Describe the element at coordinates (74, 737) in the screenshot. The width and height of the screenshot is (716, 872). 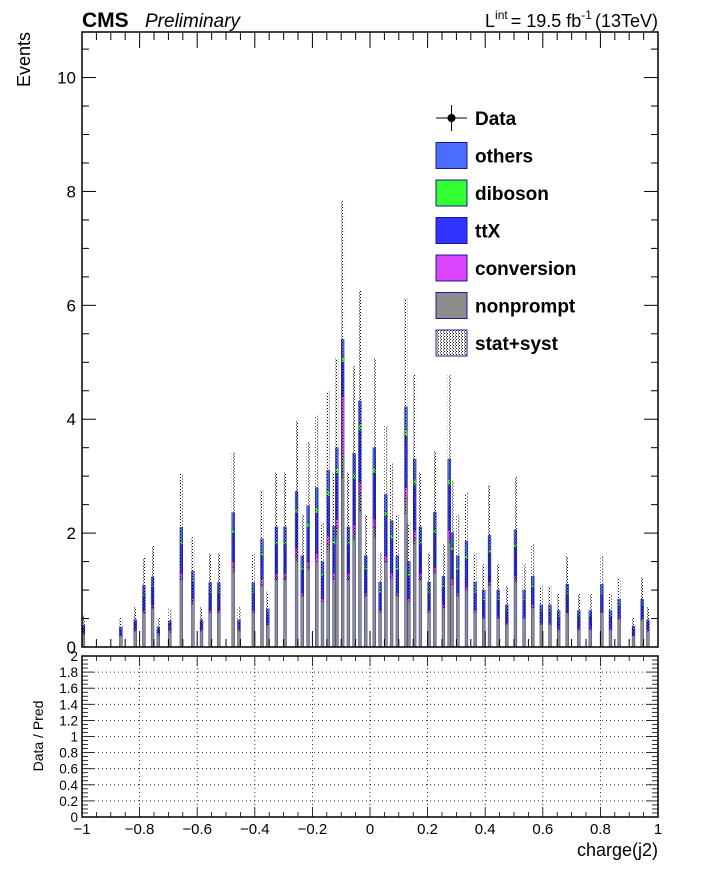
I see `ratio-y-tick-label: 1` at that location.